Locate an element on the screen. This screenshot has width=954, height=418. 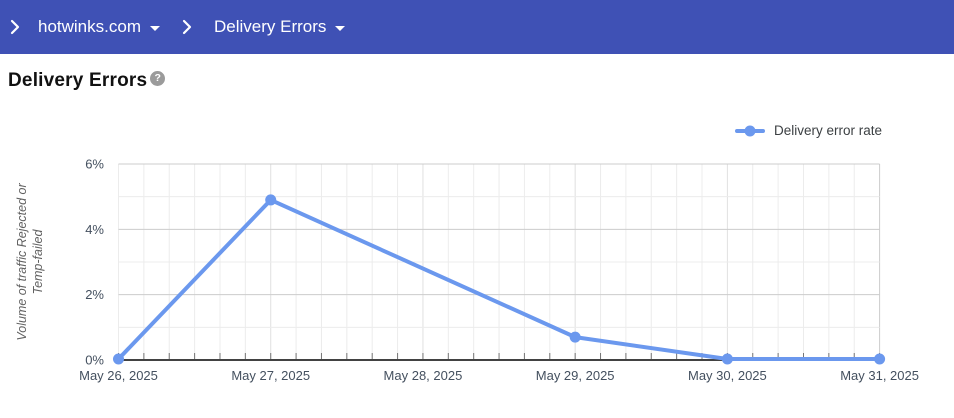
breadcrumb-report-dropdown: Delivery Errors is located at coordinates (279, 27).